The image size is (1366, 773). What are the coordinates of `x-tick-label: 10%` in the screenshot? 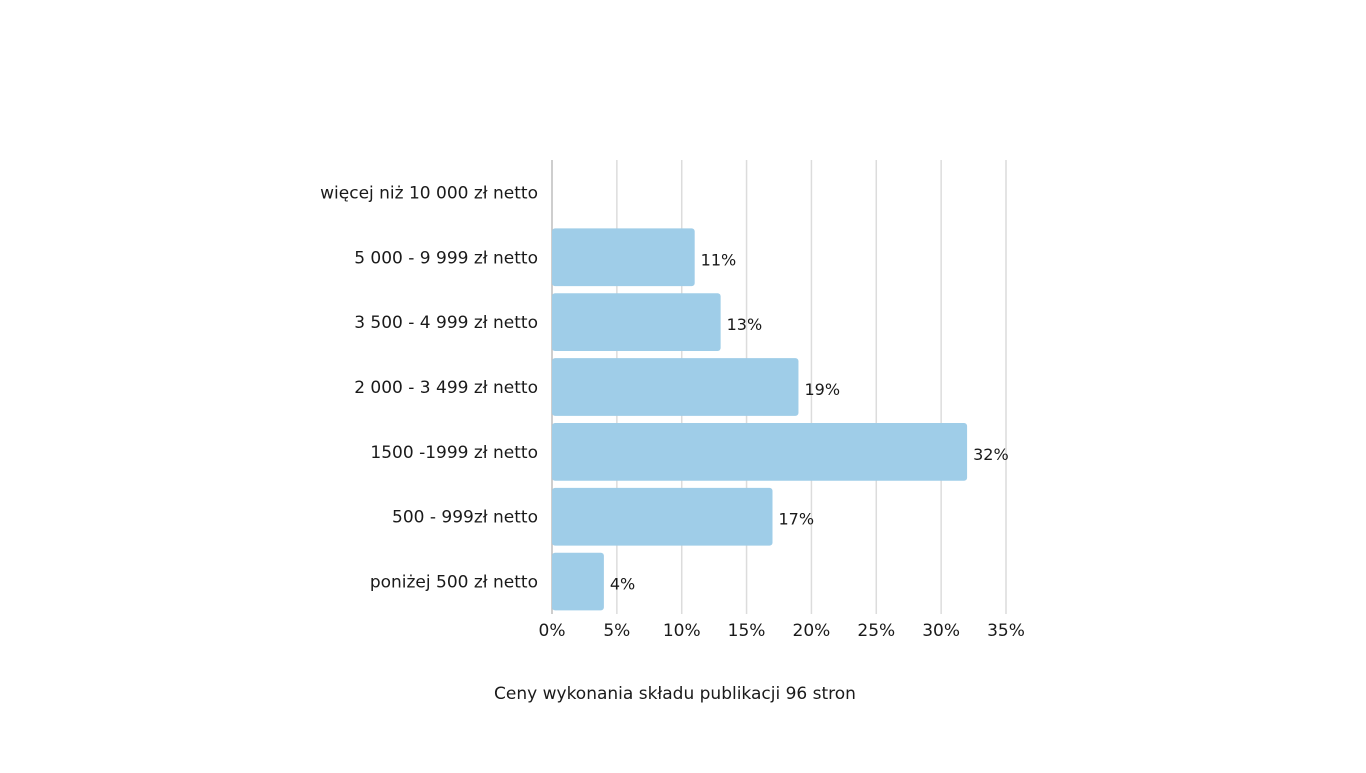 It's located at (682, 631).